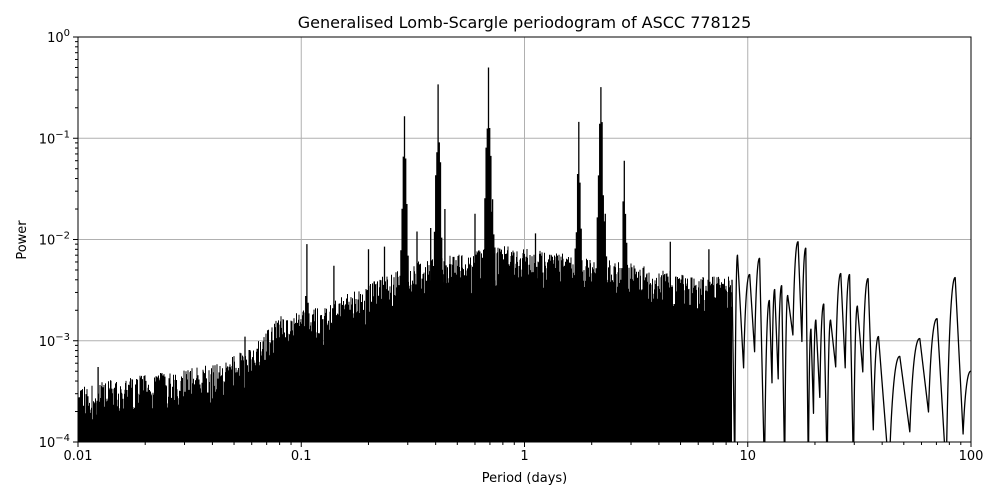  What do you see at coordinates (78, 456) in the screenshot?
I see `x-tick-label: 0.01` at bounding box center [78, 456].